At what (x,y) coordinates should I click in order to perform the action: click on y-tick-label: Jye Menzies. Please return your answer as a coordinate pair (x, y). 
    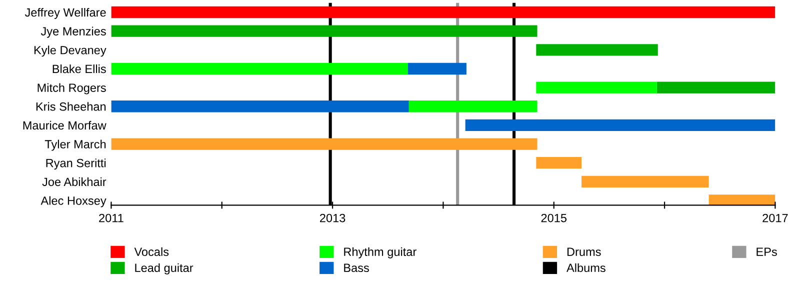
    Looking at the image, I should click on (73, 32).